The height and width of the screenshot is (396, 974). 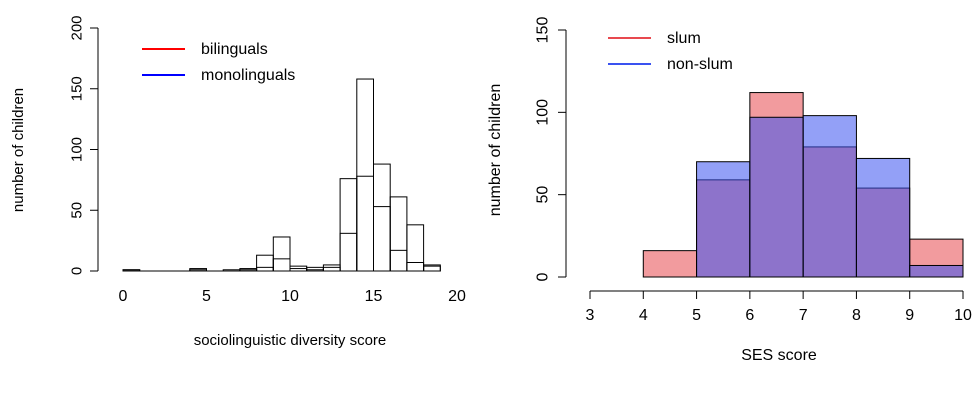 I want to click on left-legend: bilinguals monolinguals, so click(x=218, y=62).